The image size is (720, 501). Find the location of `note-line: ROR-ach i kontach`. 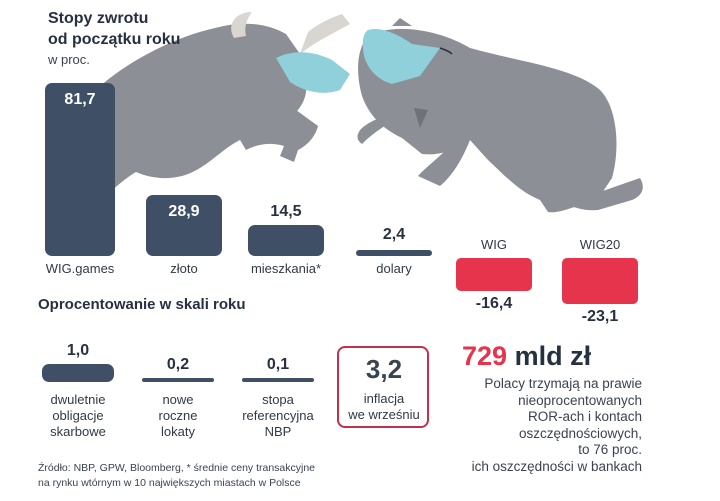

note-line: ROR-ach i kontach is located at coordinates (584, 416).